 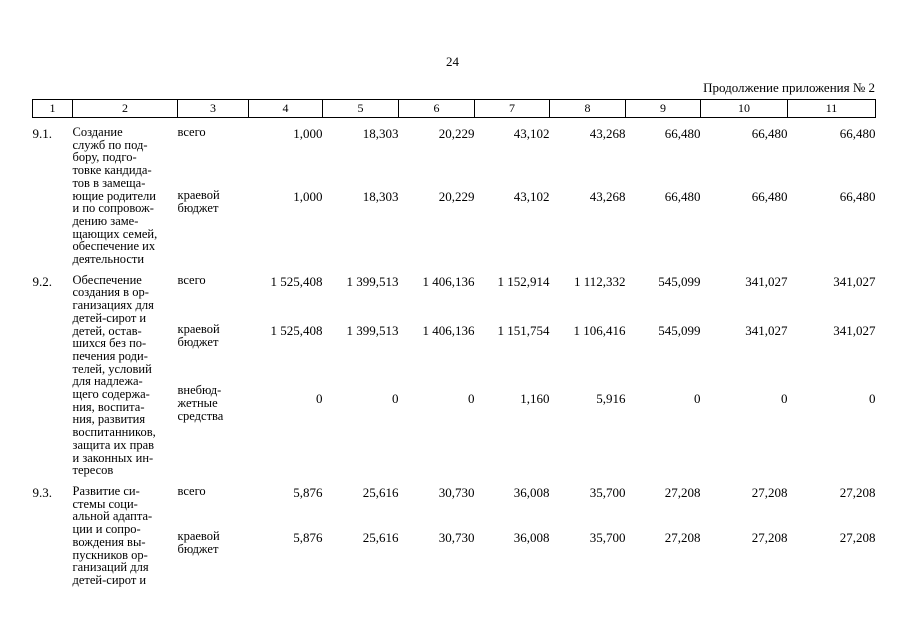 What do you see at coordinates (831, 108) in the screenshot?
I see `table-header-cell: 11` at bounding box center [831, 108].